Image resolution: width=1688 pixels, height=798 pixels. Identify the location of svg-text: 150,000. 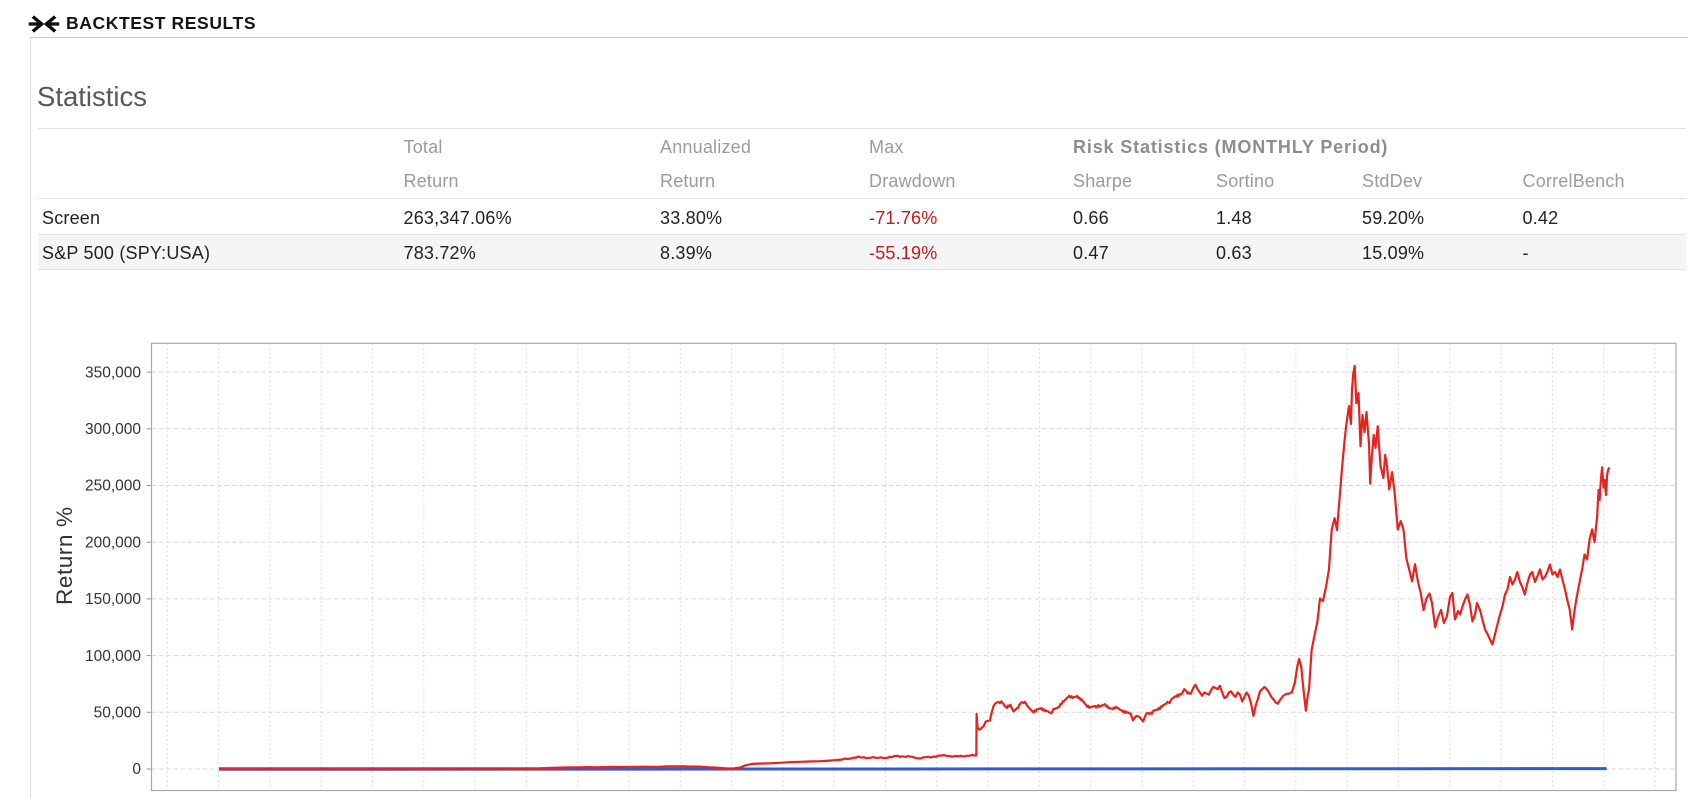
(113, 599).